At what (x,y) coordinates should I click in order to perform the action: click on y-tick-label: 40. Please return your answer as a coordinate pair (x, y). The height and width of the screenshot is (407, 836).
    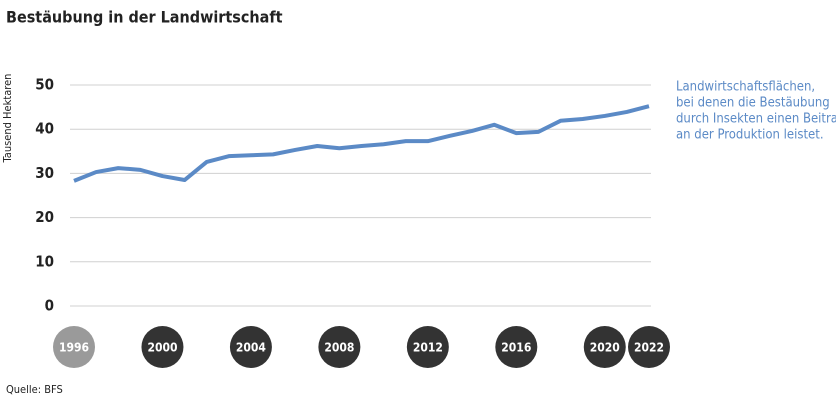
    Looking at the image, I should click on (44, 129).